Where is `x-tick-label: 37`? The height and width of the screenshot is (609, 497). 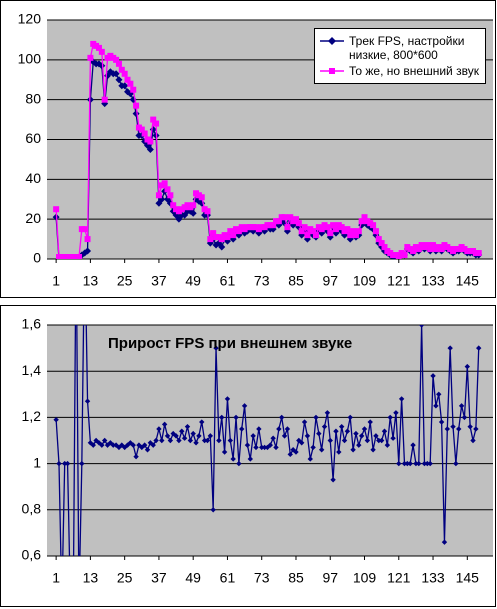 x-tick-label: 37 is located at coordinates (159, 281).